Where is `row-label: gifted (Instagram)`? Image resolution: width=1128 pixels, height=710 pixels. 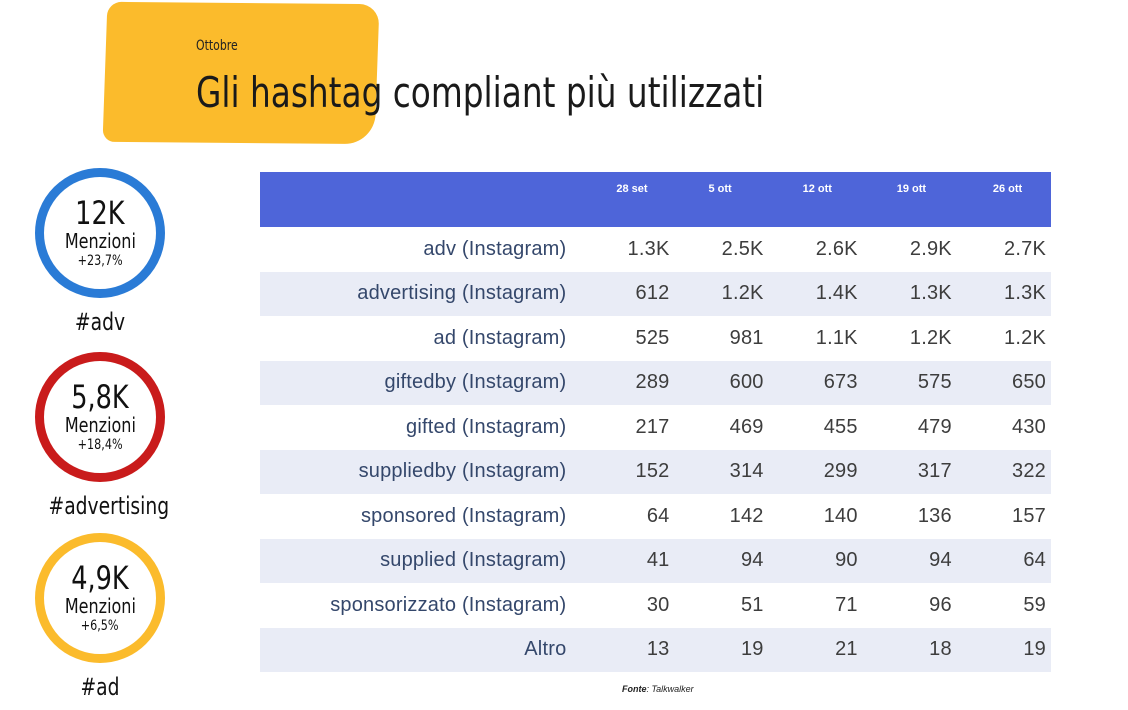
row-label: gifted (Instagram) is located at coordinates (486, 426).